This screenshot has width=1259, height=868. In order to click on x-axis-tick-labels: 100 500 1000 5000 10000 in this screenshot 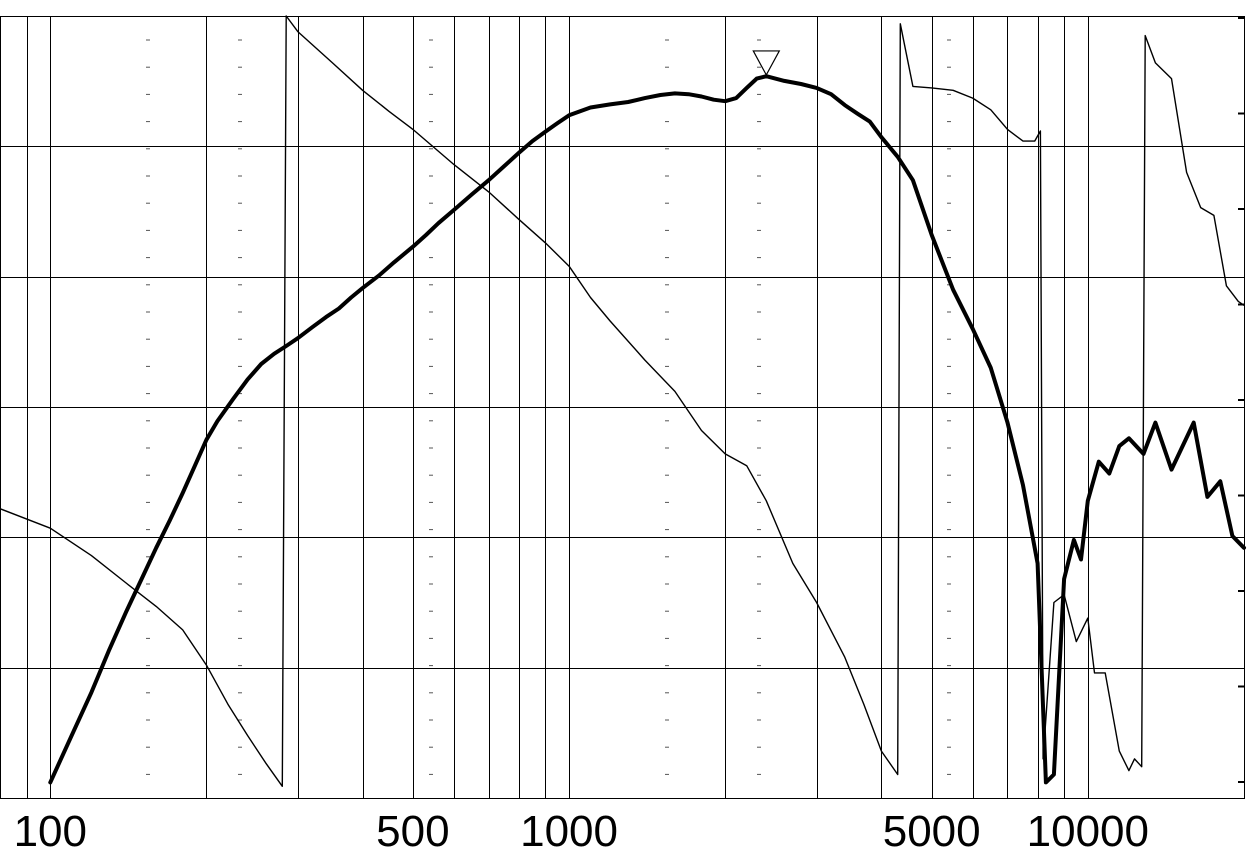, I will do `click(581, 831)`.